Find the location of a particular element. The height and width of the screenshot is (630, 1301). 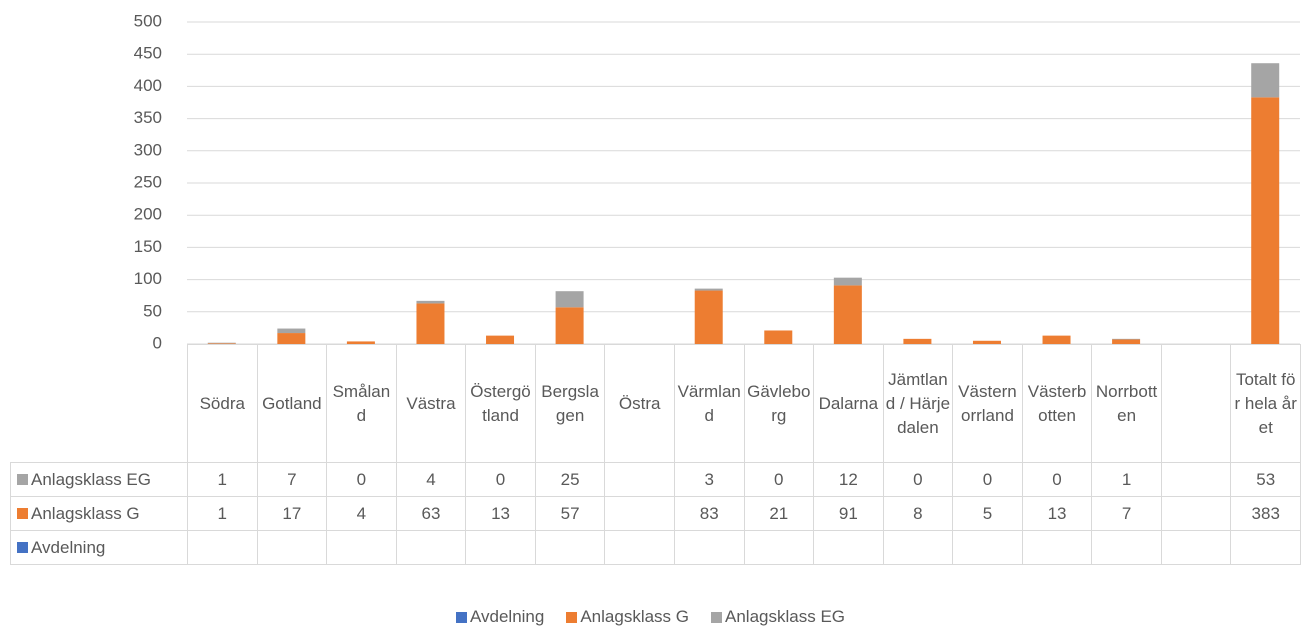

category-label: Västerbotten is located at coordinates (1057, 403).